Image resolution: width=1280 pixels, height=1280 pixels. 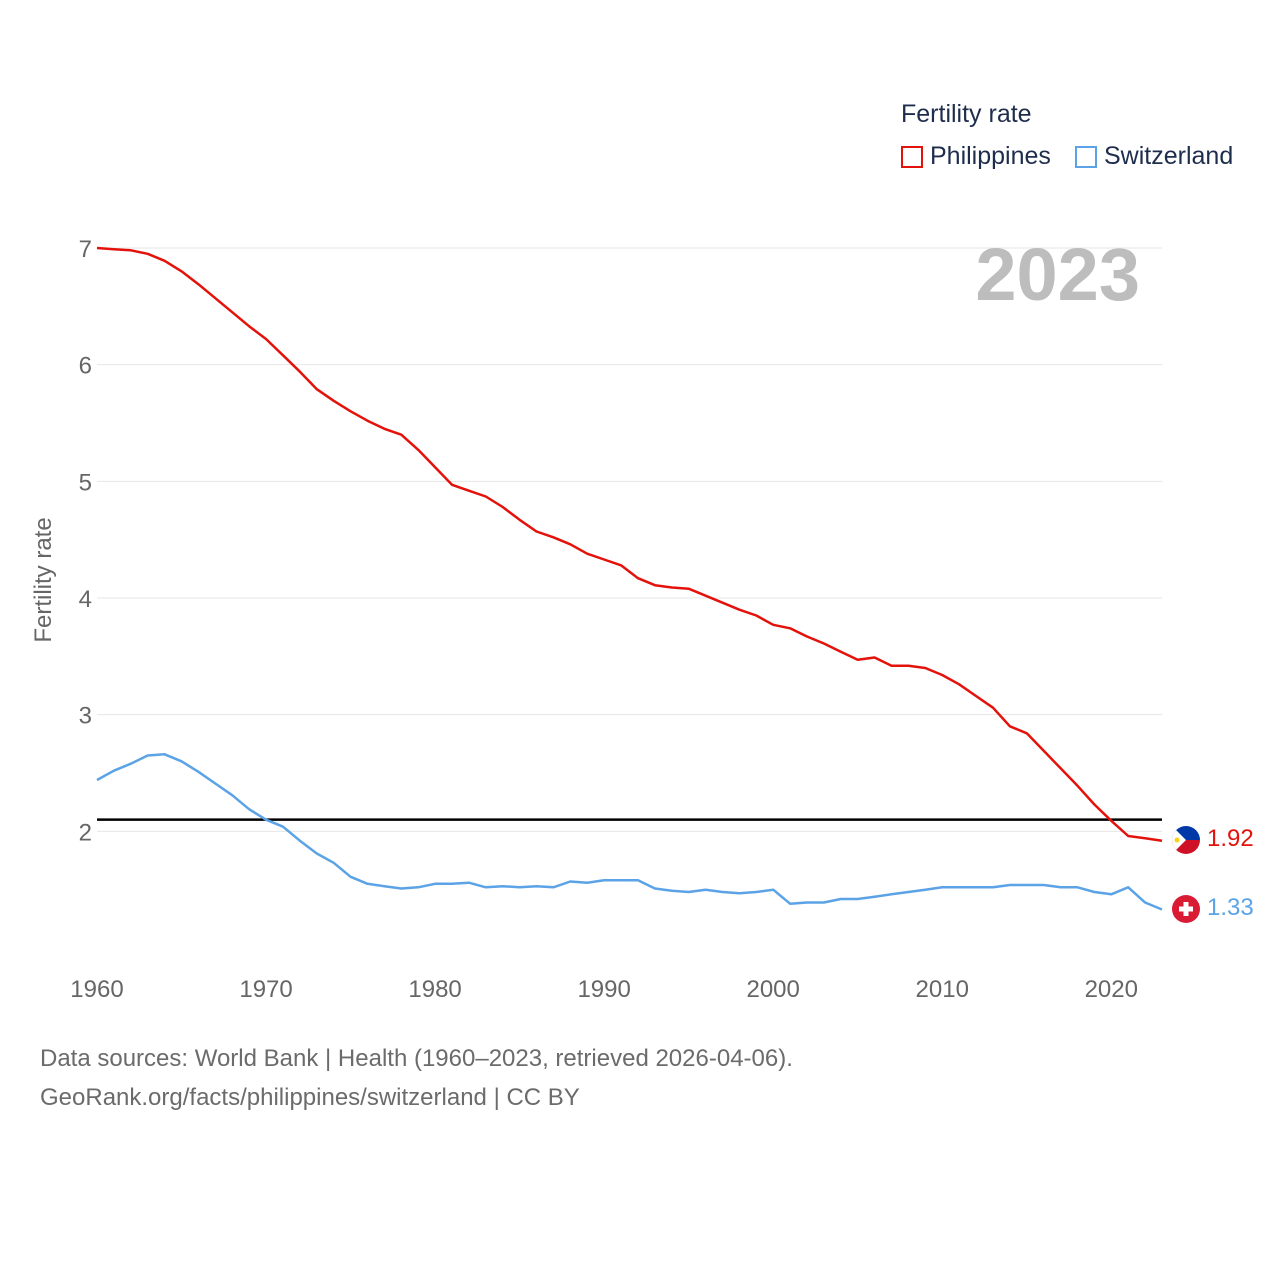 I want to click on switzerland-flag-icon, so click(x=1186, y=909).